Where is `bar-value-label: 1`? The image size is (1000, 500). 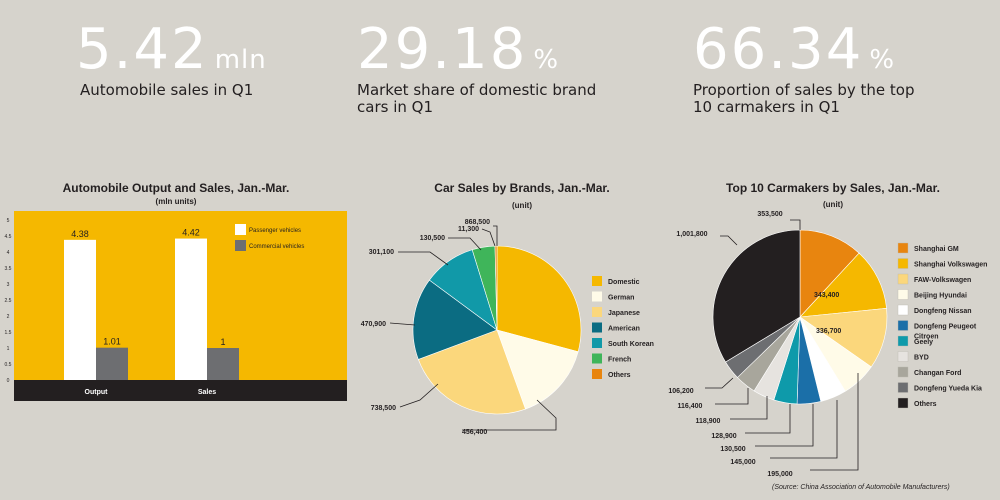 bar-value-label: 1 is located at coordinates (222, 342).